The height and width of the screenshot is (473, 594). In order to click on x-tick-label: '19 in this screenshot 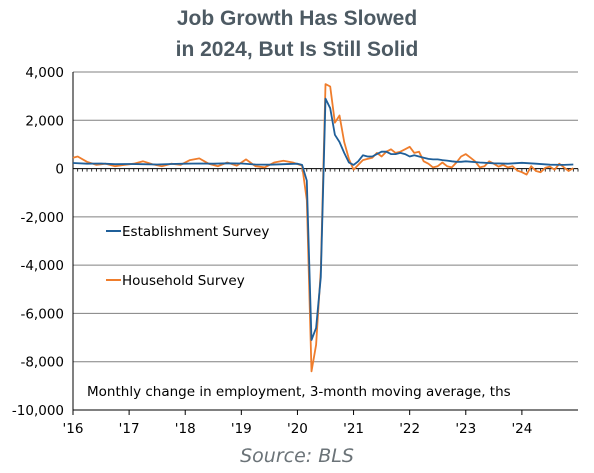, I will do `click(241, 429)`.